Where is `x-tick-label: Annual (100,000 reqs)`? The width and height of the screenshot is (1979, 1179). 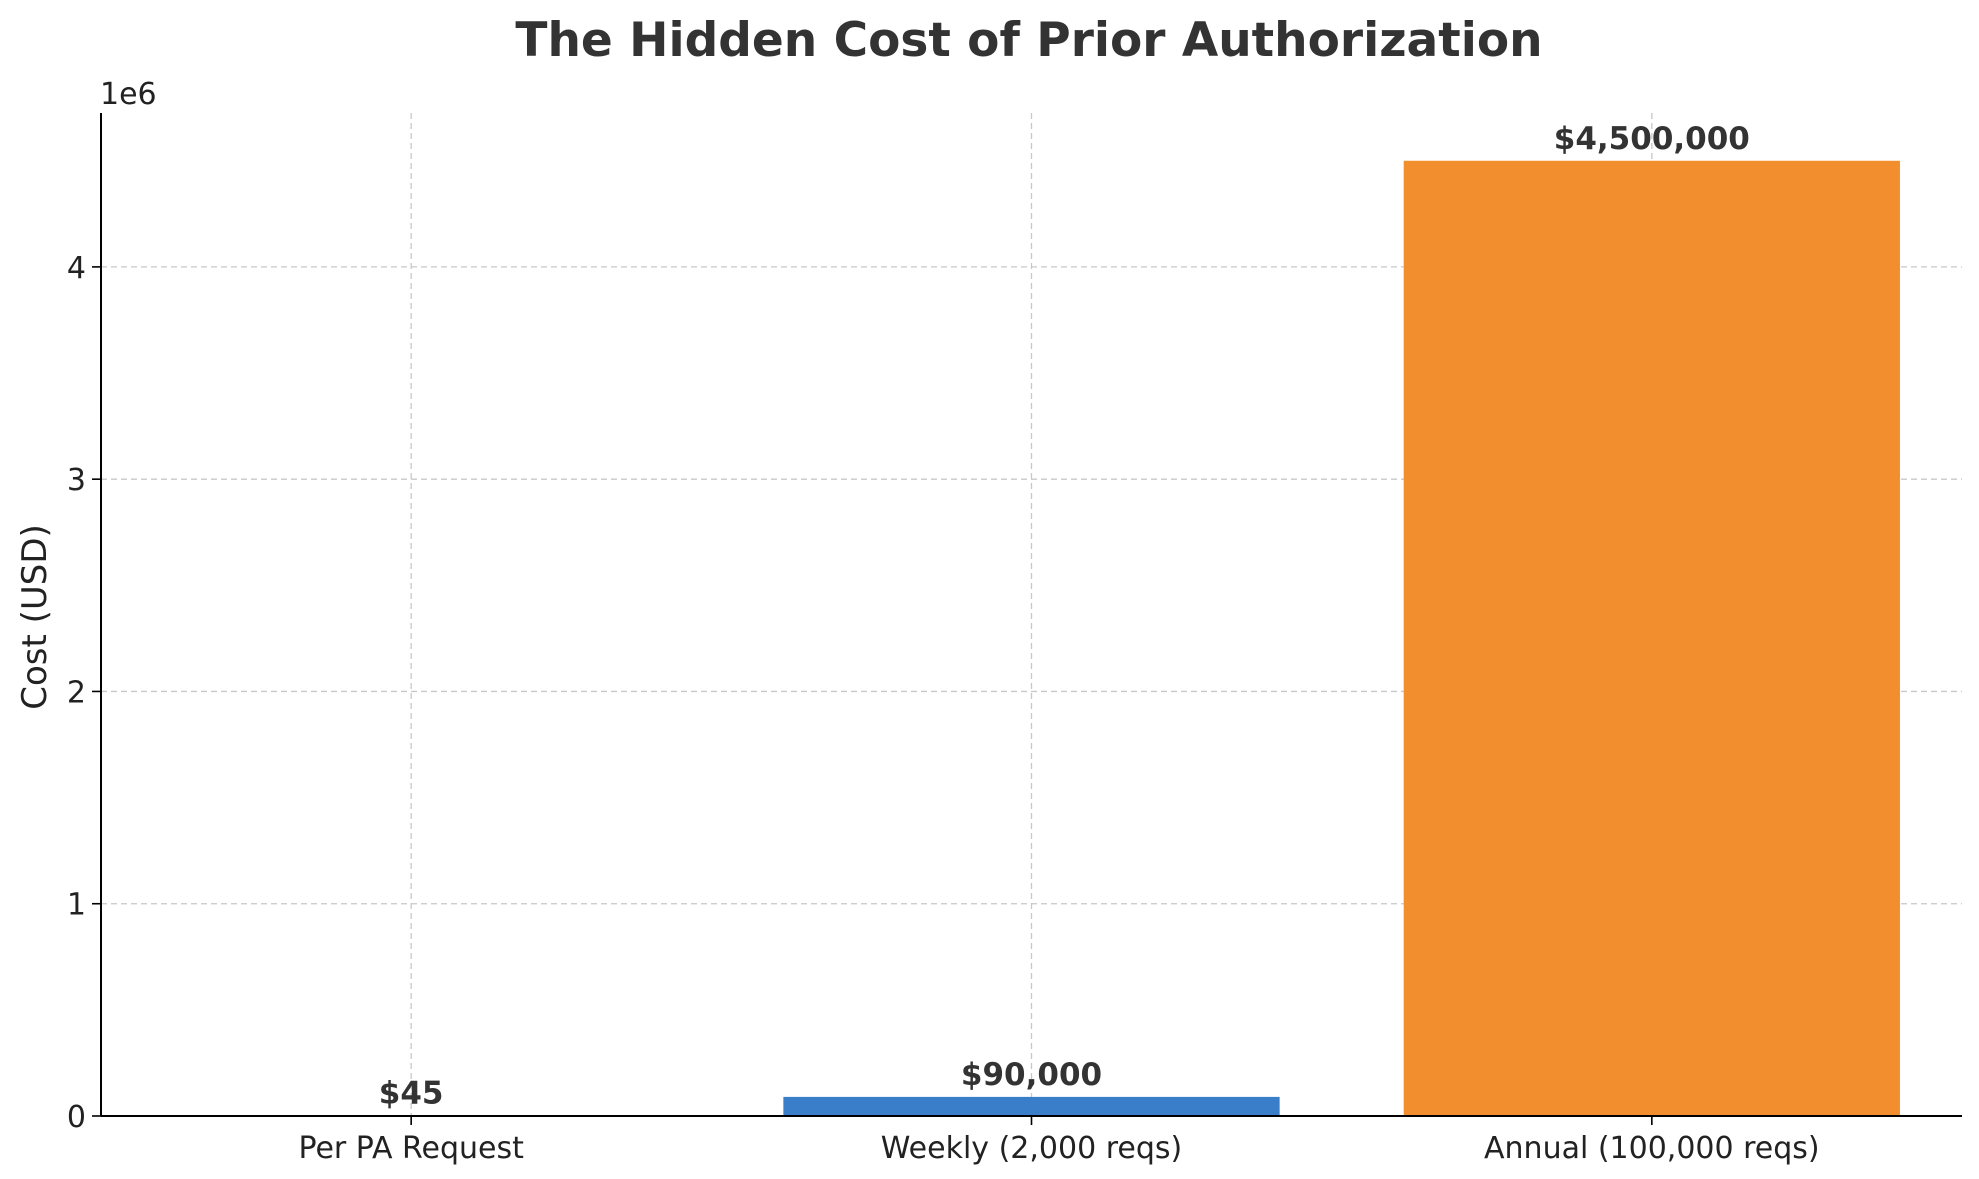
x-tick-label: Annual (100,000 reqs) is located at coordinates (1652, 1148).